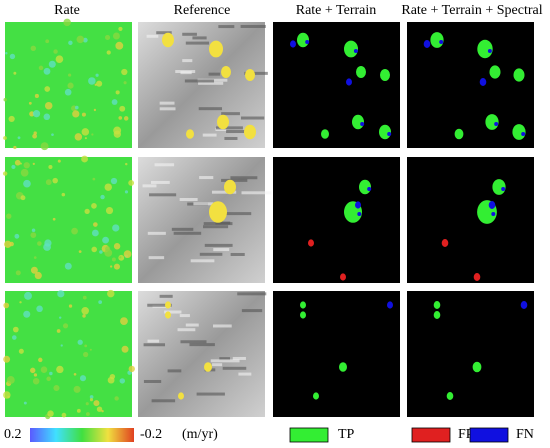  I want to click on rate-map, so click(68, 354).